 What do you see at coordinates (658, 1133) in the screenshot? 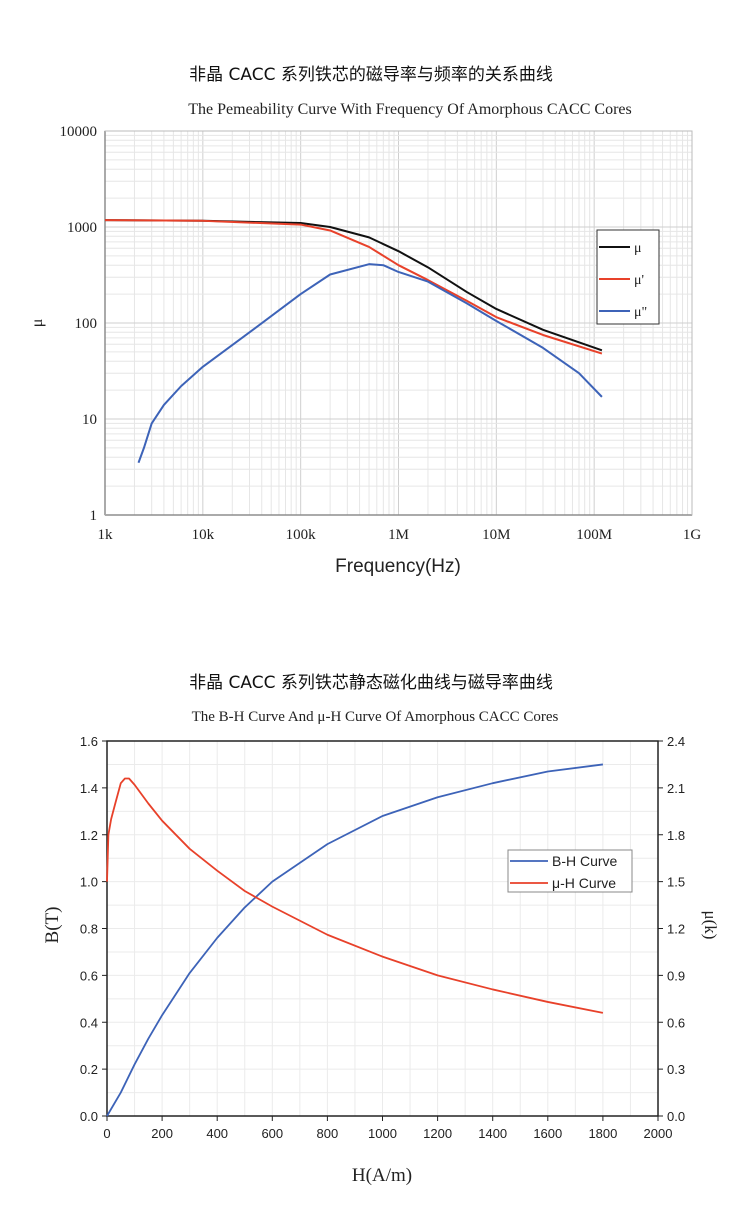
I see `x-tick-label: 2000` at bounding box center [658, 1133].